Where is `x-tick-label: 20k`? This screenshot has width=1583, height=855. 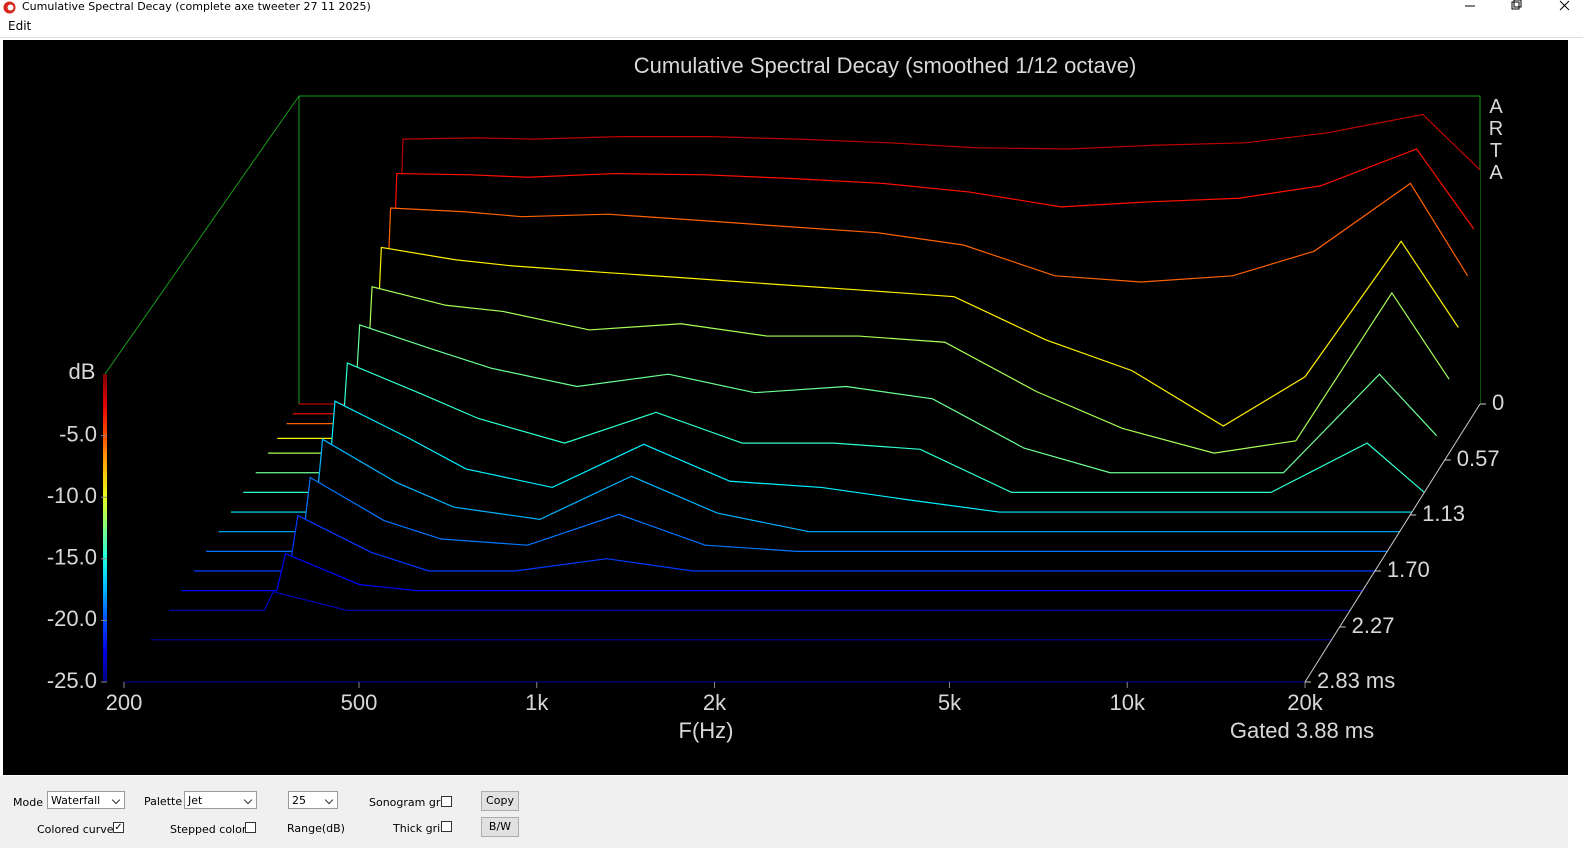 x-tick-label: 20k is located at coordinates (1305, 702).